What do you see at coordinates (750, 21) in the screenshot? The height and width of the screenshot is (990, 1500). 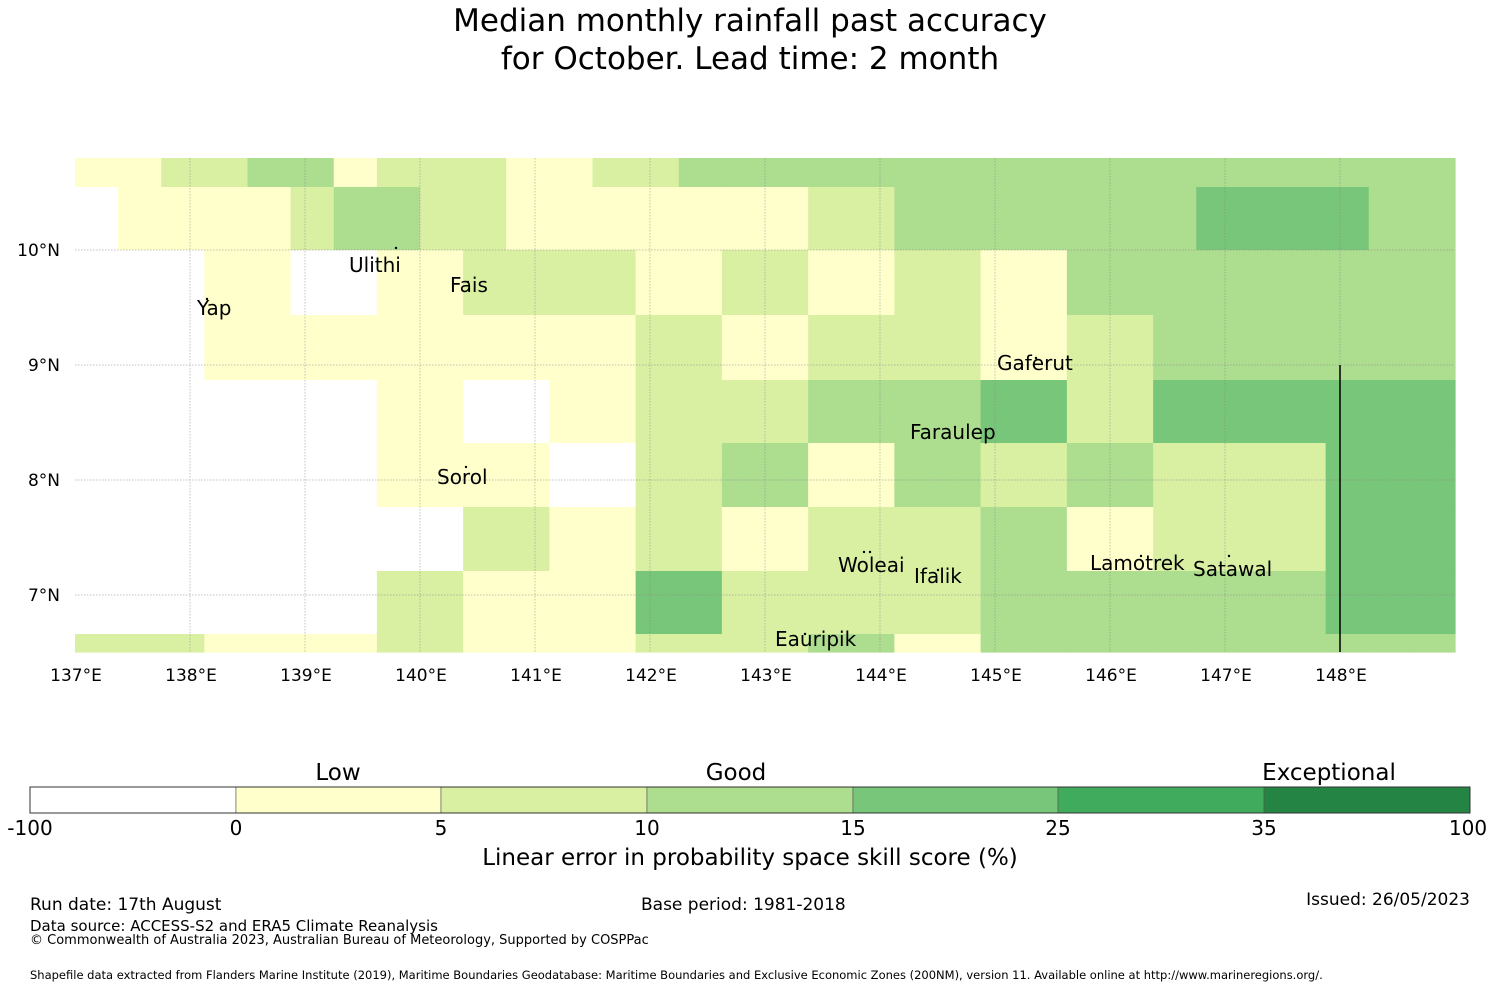 I see `title-line-1: Median monthly rainfall past accuracy` at bounding box center [750, 21].